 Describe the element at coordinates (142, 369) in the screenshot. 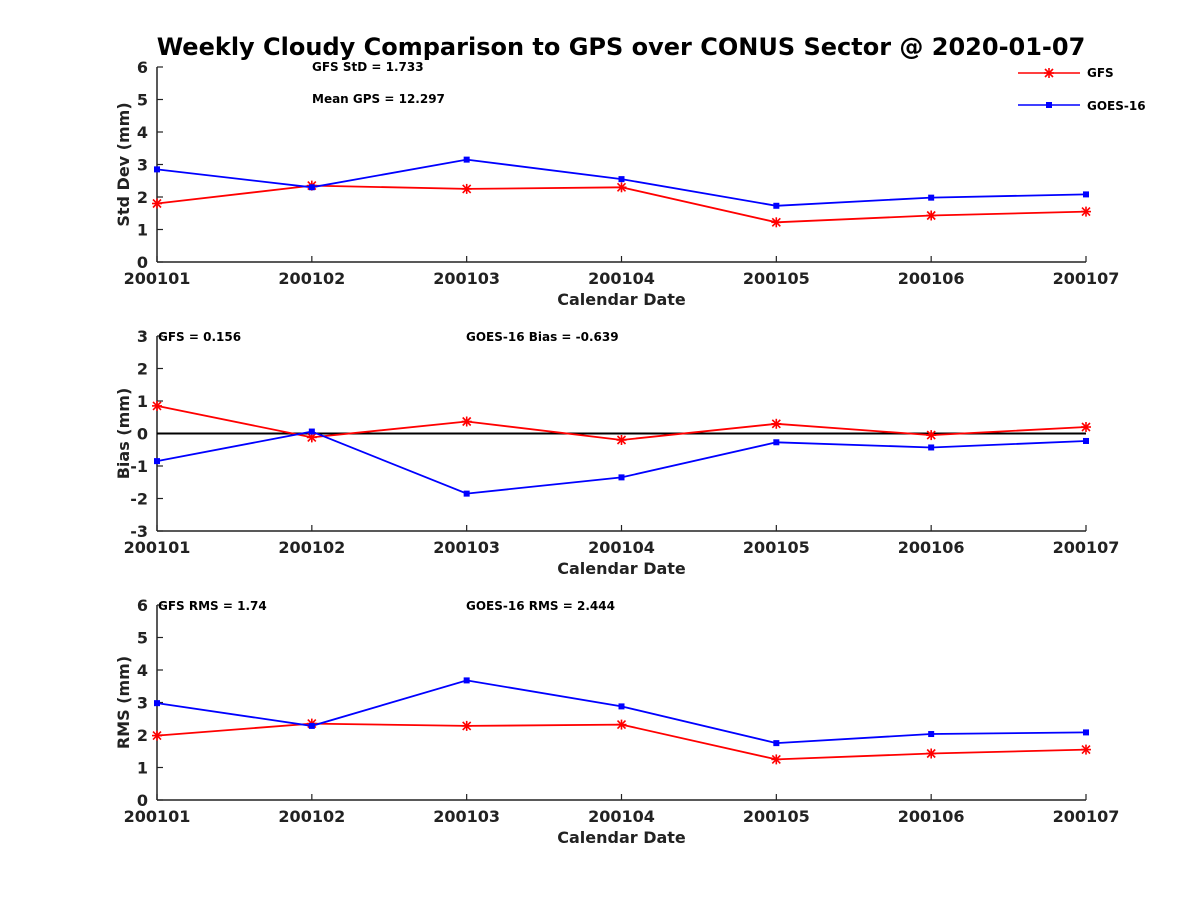

I see `y-tick-label-bias: 2` at that location.